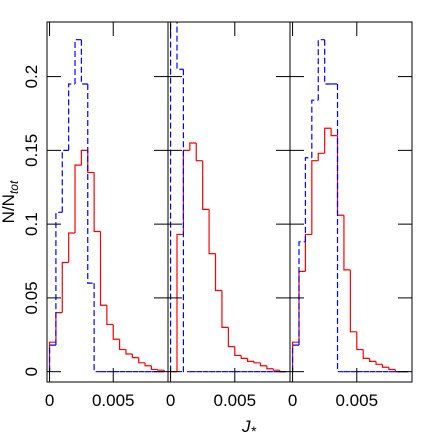 The height and width of the screenshot is (436, 436). What do you see at coordinates (14, 187) in the screenshot?
I see `y-axis-label-sub: tot` at bounding box center [14, 187].